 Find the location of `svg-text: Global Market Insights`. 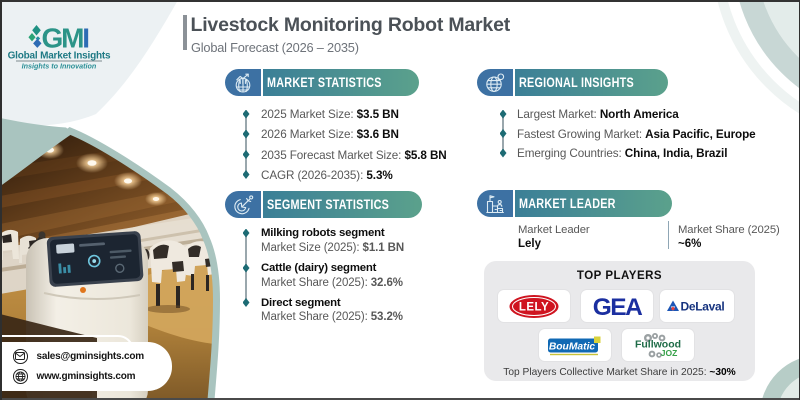

svg-text: Global Market Insights is located at coordinates (59, 56).